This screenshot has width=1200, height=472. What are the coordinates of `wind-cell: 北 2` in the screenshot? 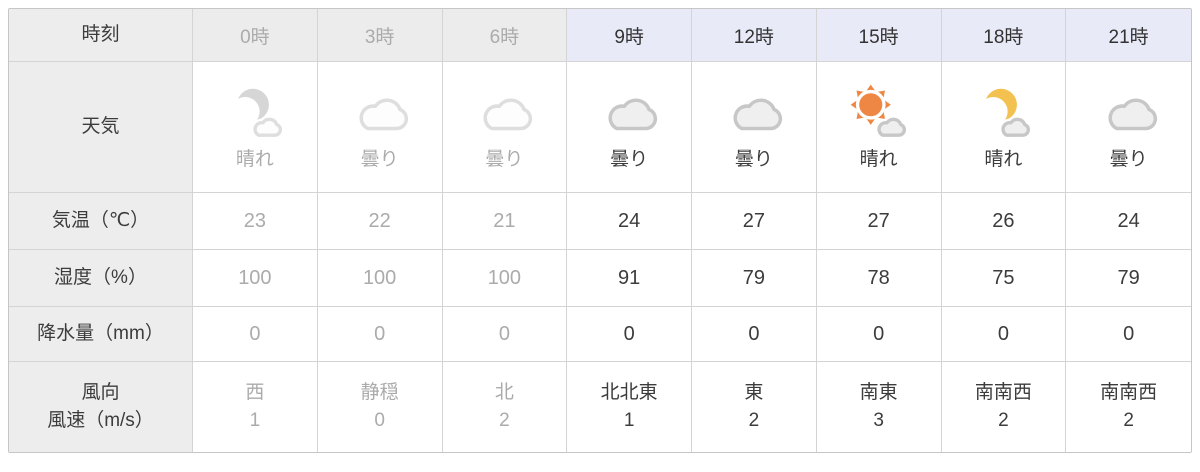 It's located at (505, 407).